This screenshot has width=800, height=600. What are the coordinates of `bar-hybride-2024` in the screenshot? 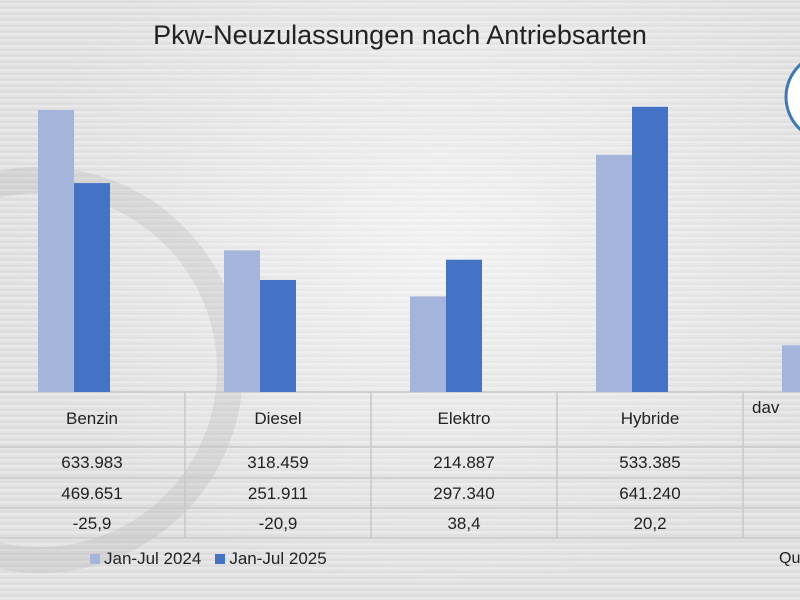 It's located at (614, 273).